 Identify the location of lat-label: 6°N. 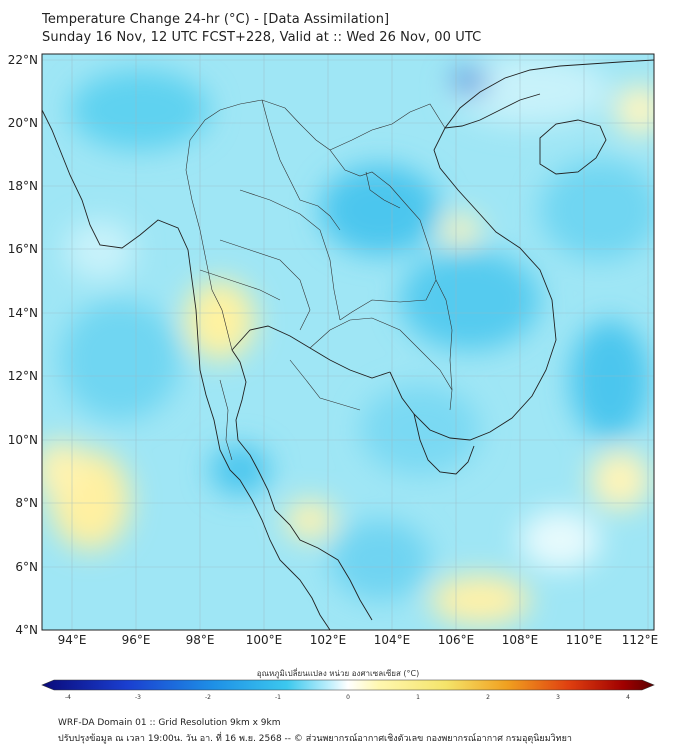
(26, 567).